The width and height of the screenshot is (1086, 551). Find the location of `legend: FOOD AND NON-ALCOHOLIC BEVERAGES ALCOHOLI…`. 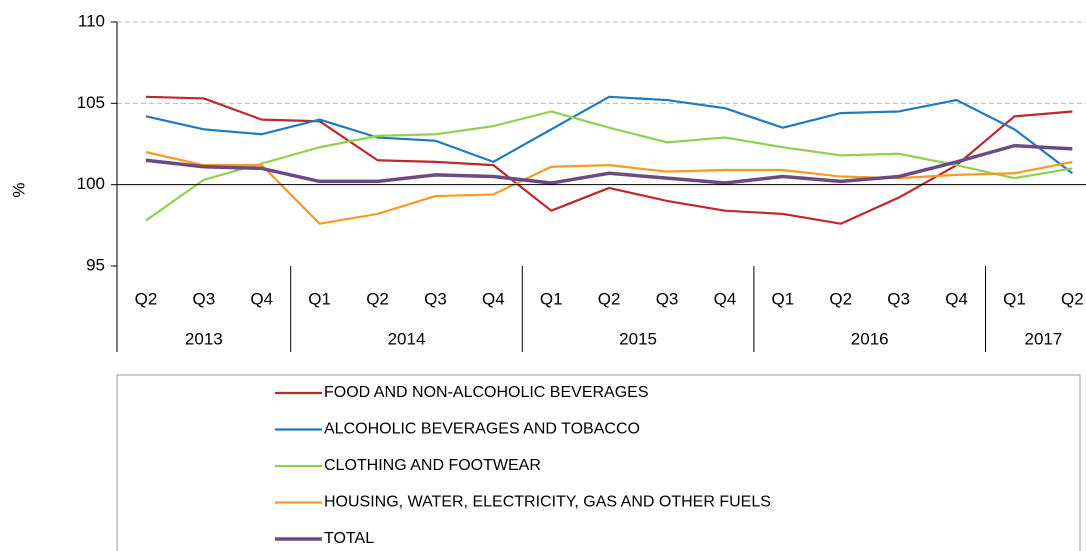

legend: FOOD AND NON-ALCOHOLIC BEVERAGES ALCOHOLI… is located at coordinates (523, 465).